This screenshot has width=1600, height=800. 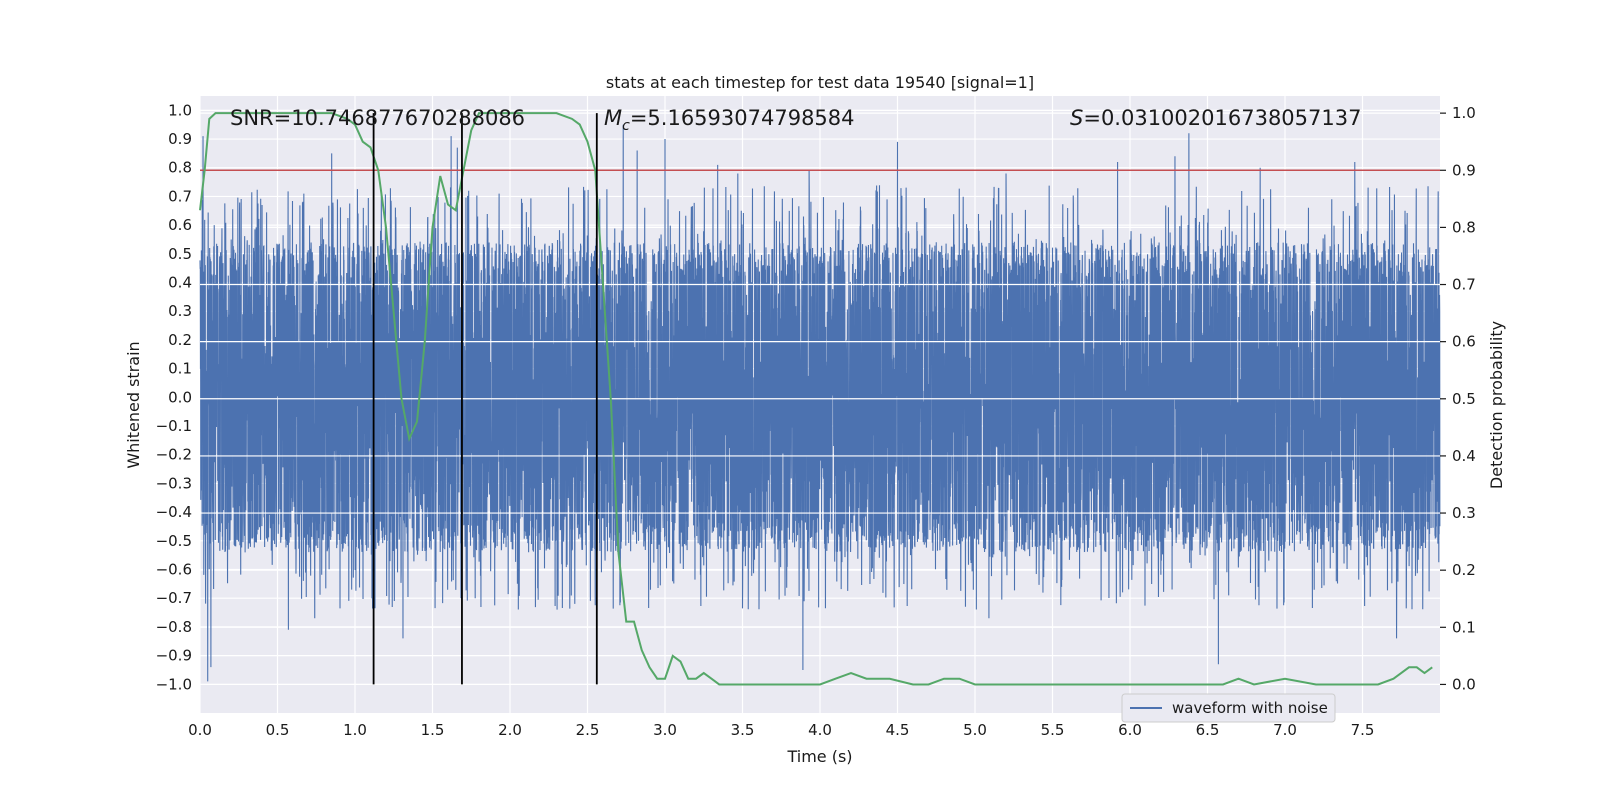 I want to click on y-right-tick-label: 0.2, so click(x=1464, y=570).